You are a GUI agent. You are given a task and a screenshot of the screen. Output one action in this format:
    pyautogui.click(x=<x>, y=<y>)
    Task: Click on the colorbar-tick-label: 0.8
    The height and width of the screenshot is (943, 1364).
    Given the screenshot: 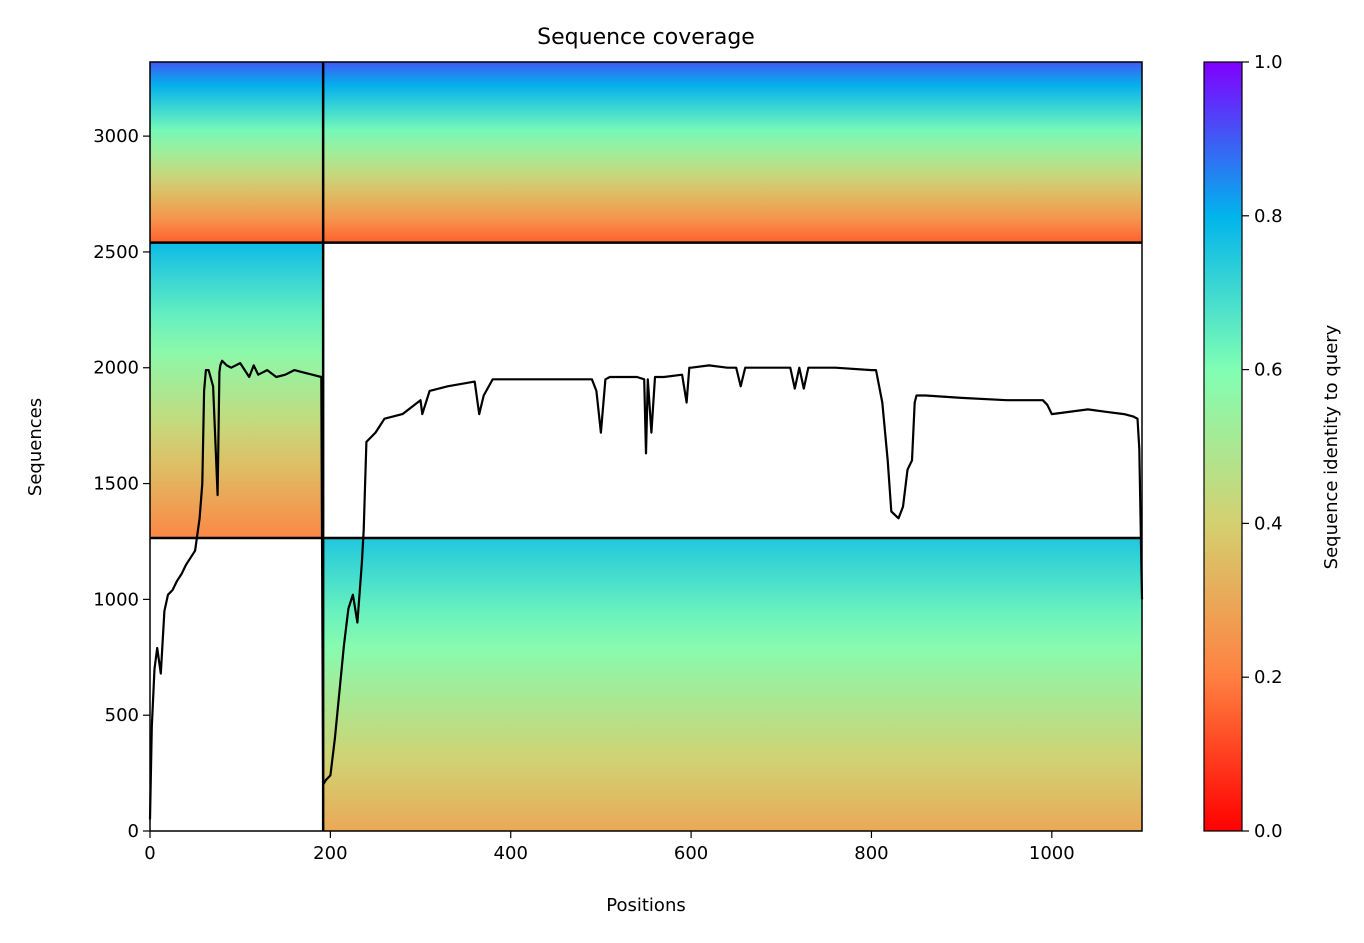 What is the action you would take?
    pyautogui.click(x=1268, y=216)
    